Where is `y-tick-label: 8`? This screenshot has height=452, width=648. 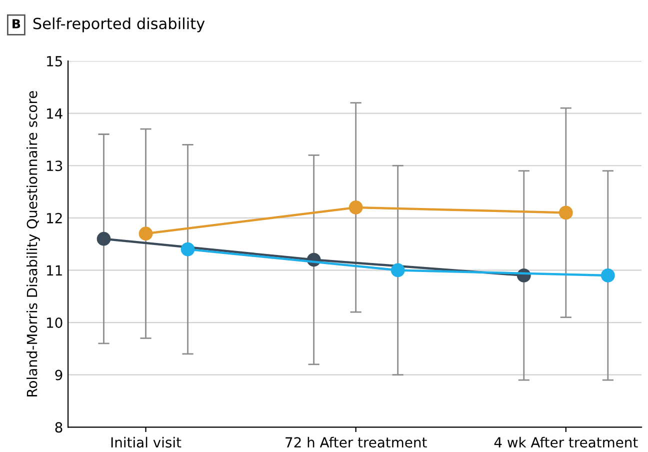 y-tick-label: 8 is located at coordinates (58, 427).